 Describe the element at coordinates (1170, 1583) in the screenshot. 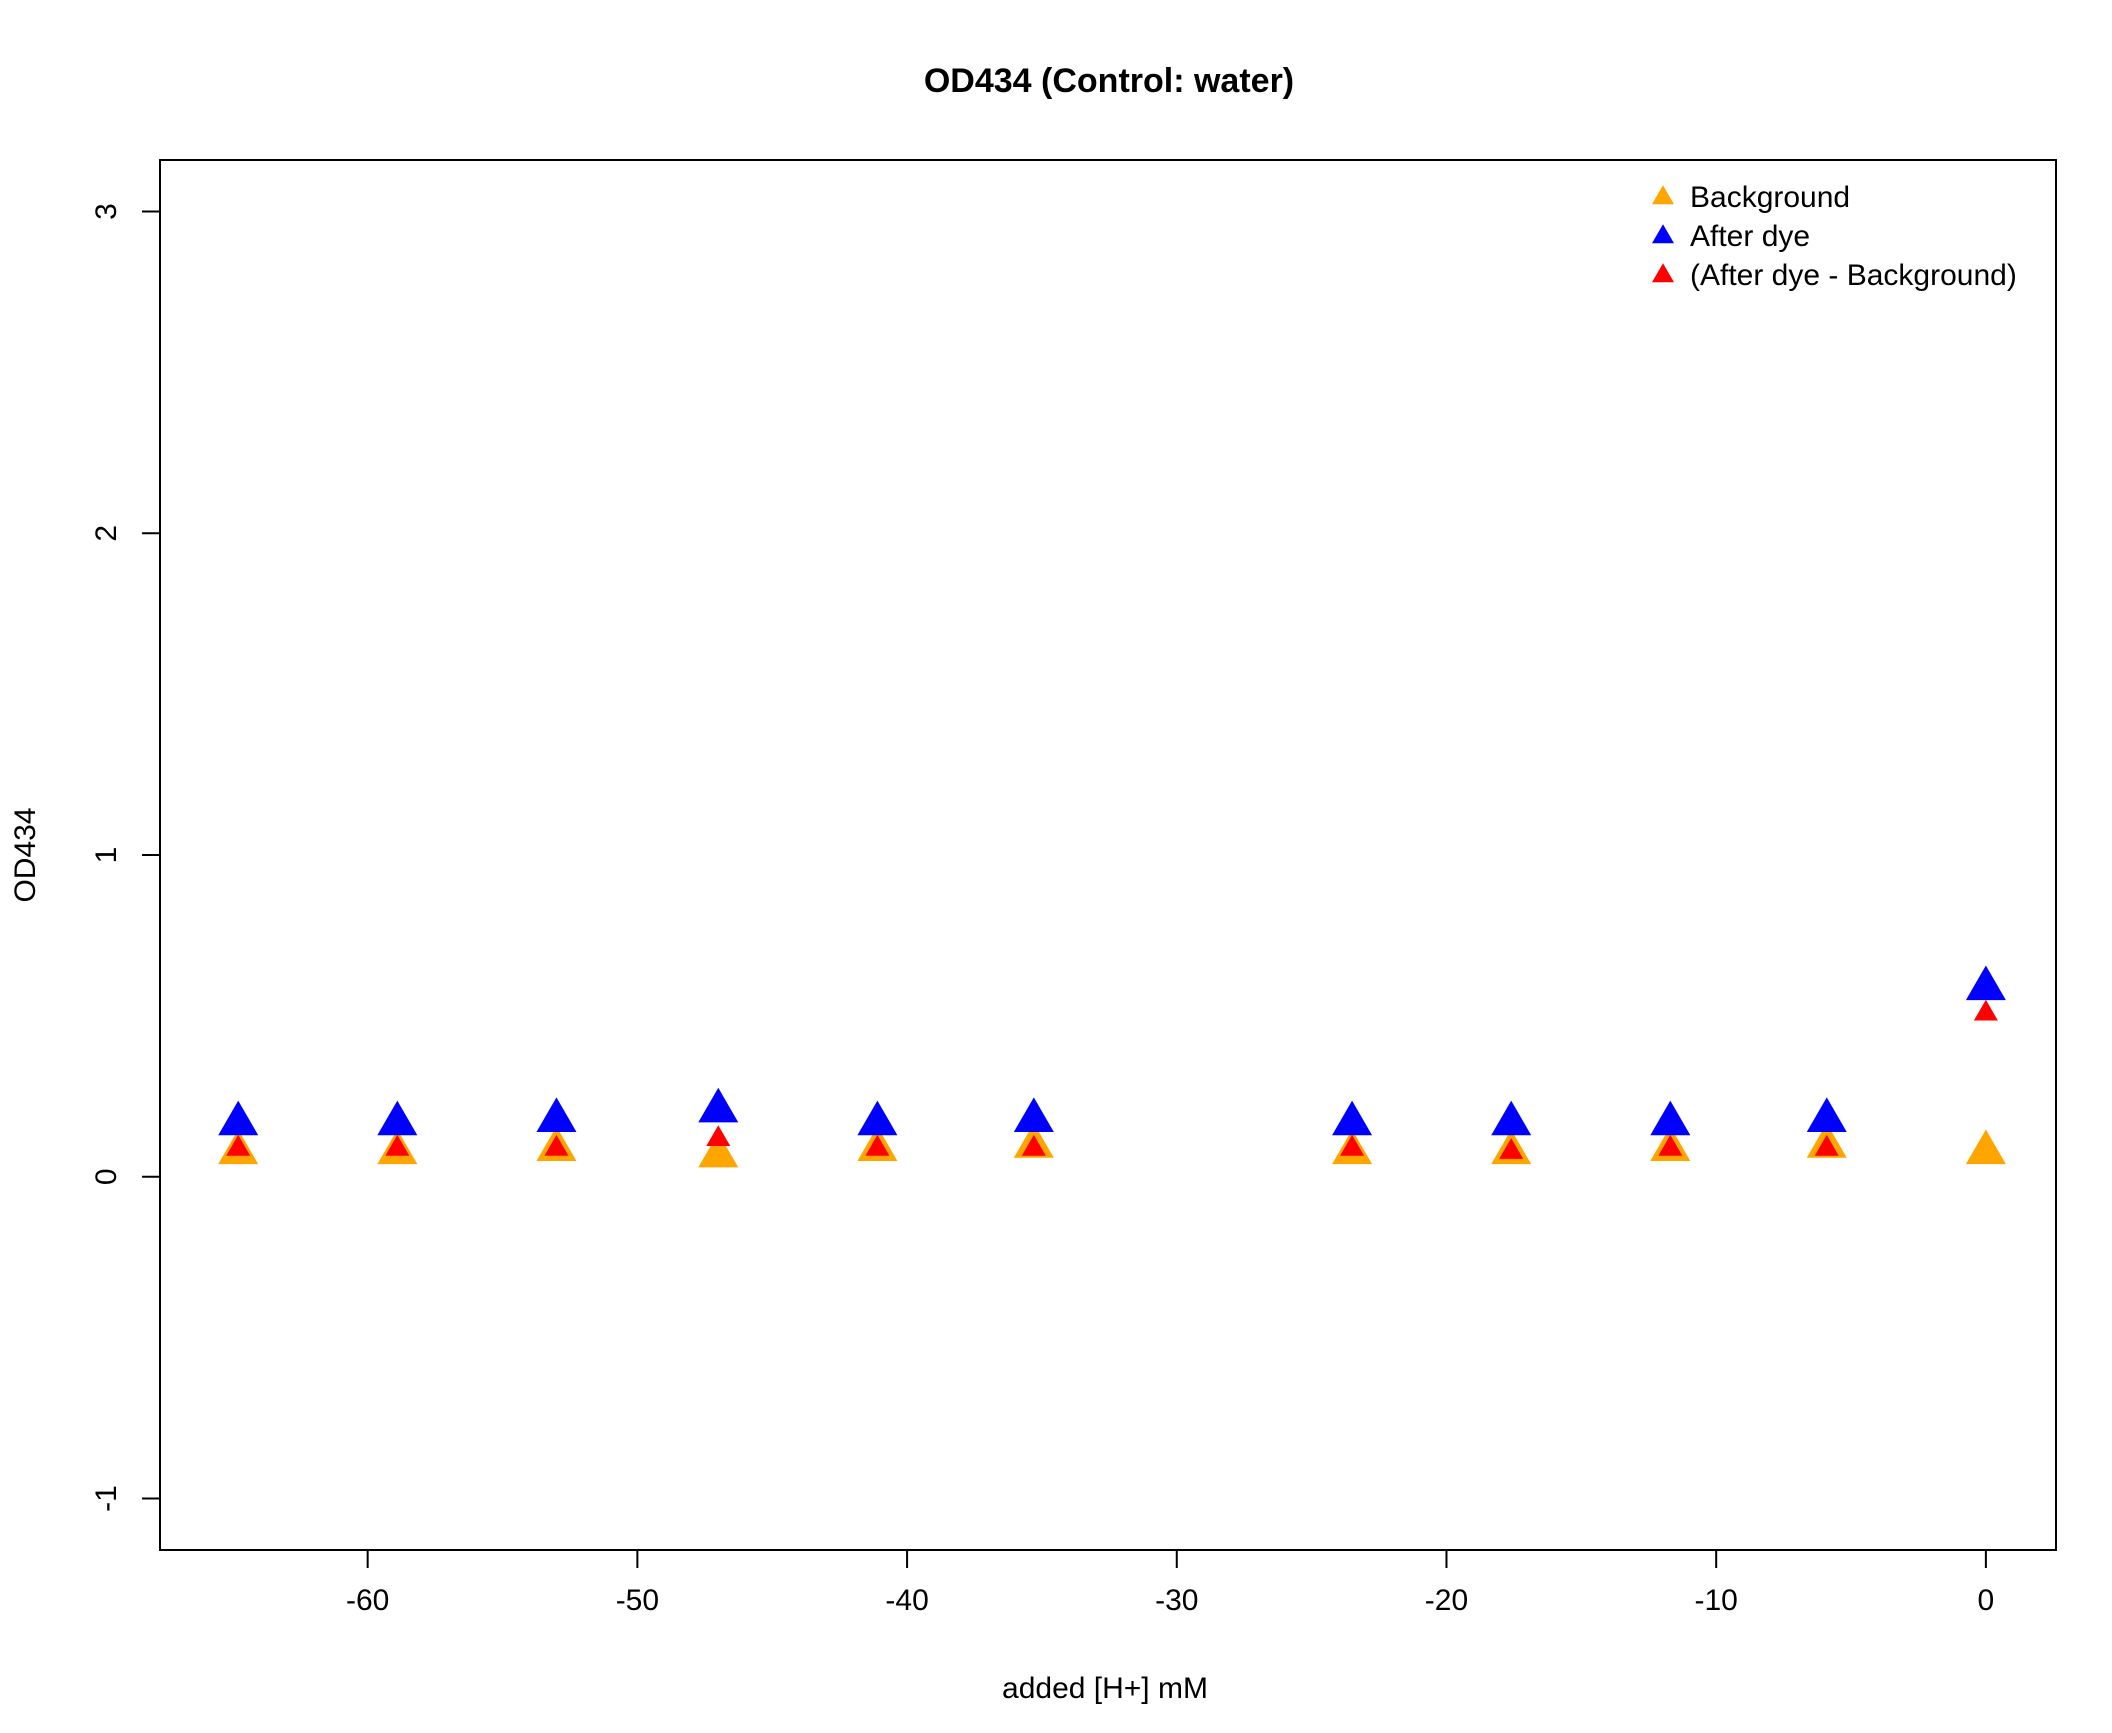

I see `x-axis: -60 -50 -40 -30 -20 -10 0` at that location.